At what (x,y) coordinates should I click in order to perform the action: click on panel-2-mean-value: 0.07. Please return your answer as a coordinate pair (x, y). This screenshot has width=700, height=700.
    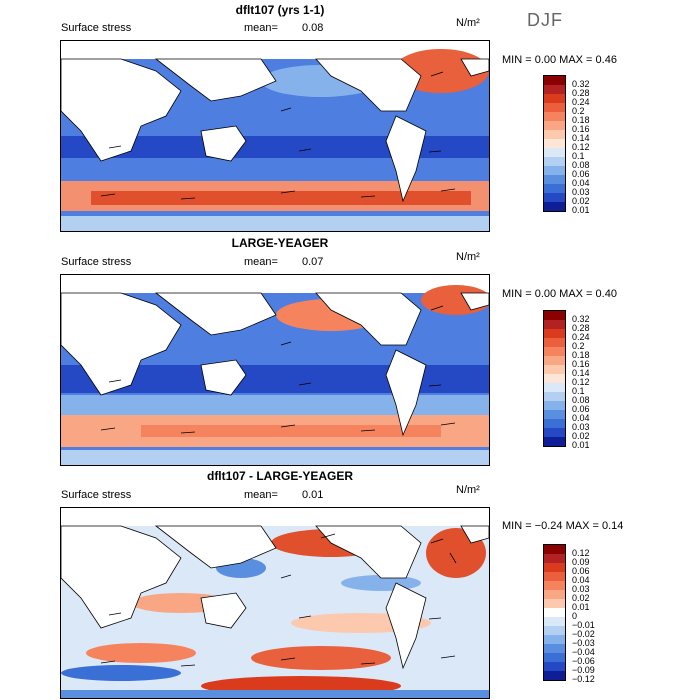
    Looking at the image, I should click on (313, 262).